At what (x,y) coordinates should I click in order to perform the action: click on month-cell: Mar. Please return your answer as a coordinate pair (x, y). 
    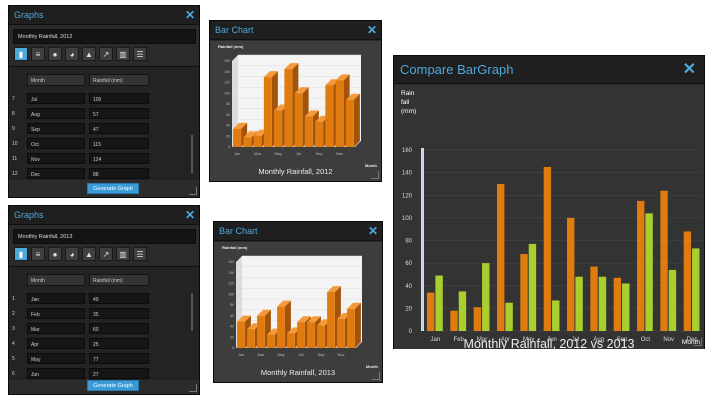
    Looking at the image, I should click on (56, 328).